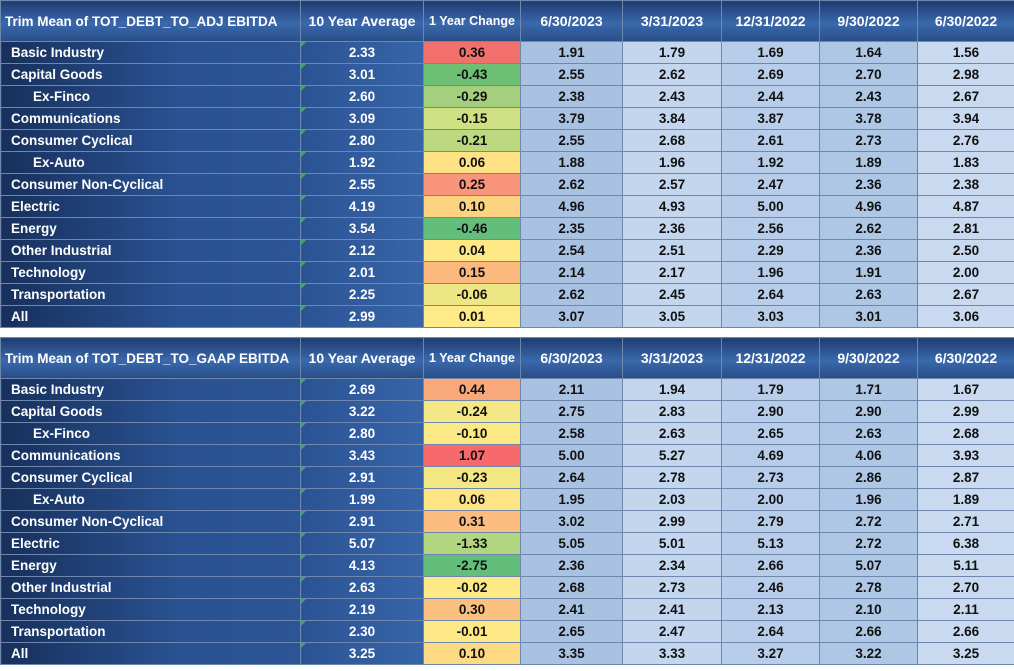  I want to click on ten-year-average-cell: 2.25, so click(362, 294).